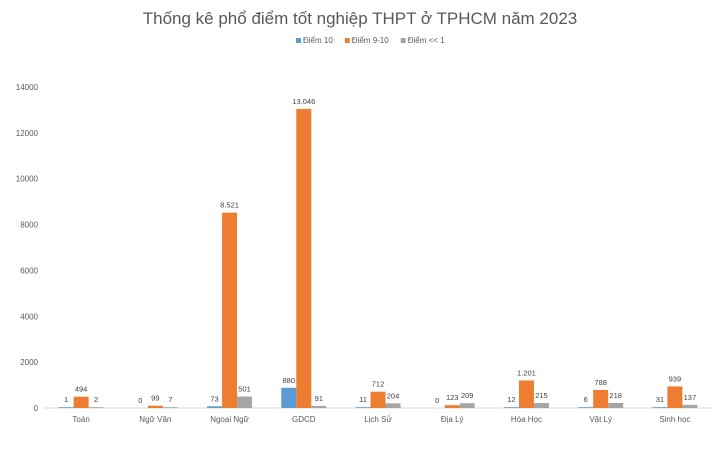 This screenshot has height=459, width=721. Describe the element at coordinates (80, 419) in the screenshot. I see `x-category-label: Toán` at that location.